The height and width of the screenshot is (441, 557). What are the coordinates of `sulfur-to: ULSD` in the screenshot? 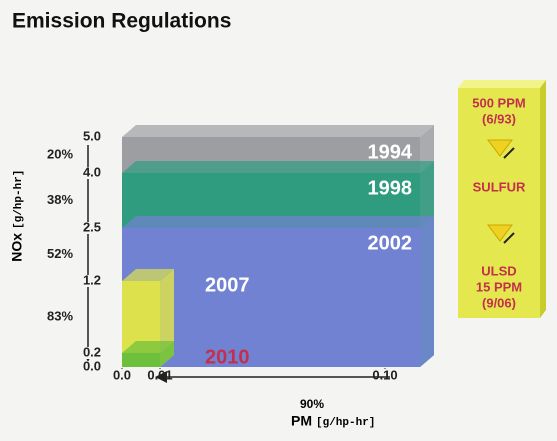 It's located at (498, 270).